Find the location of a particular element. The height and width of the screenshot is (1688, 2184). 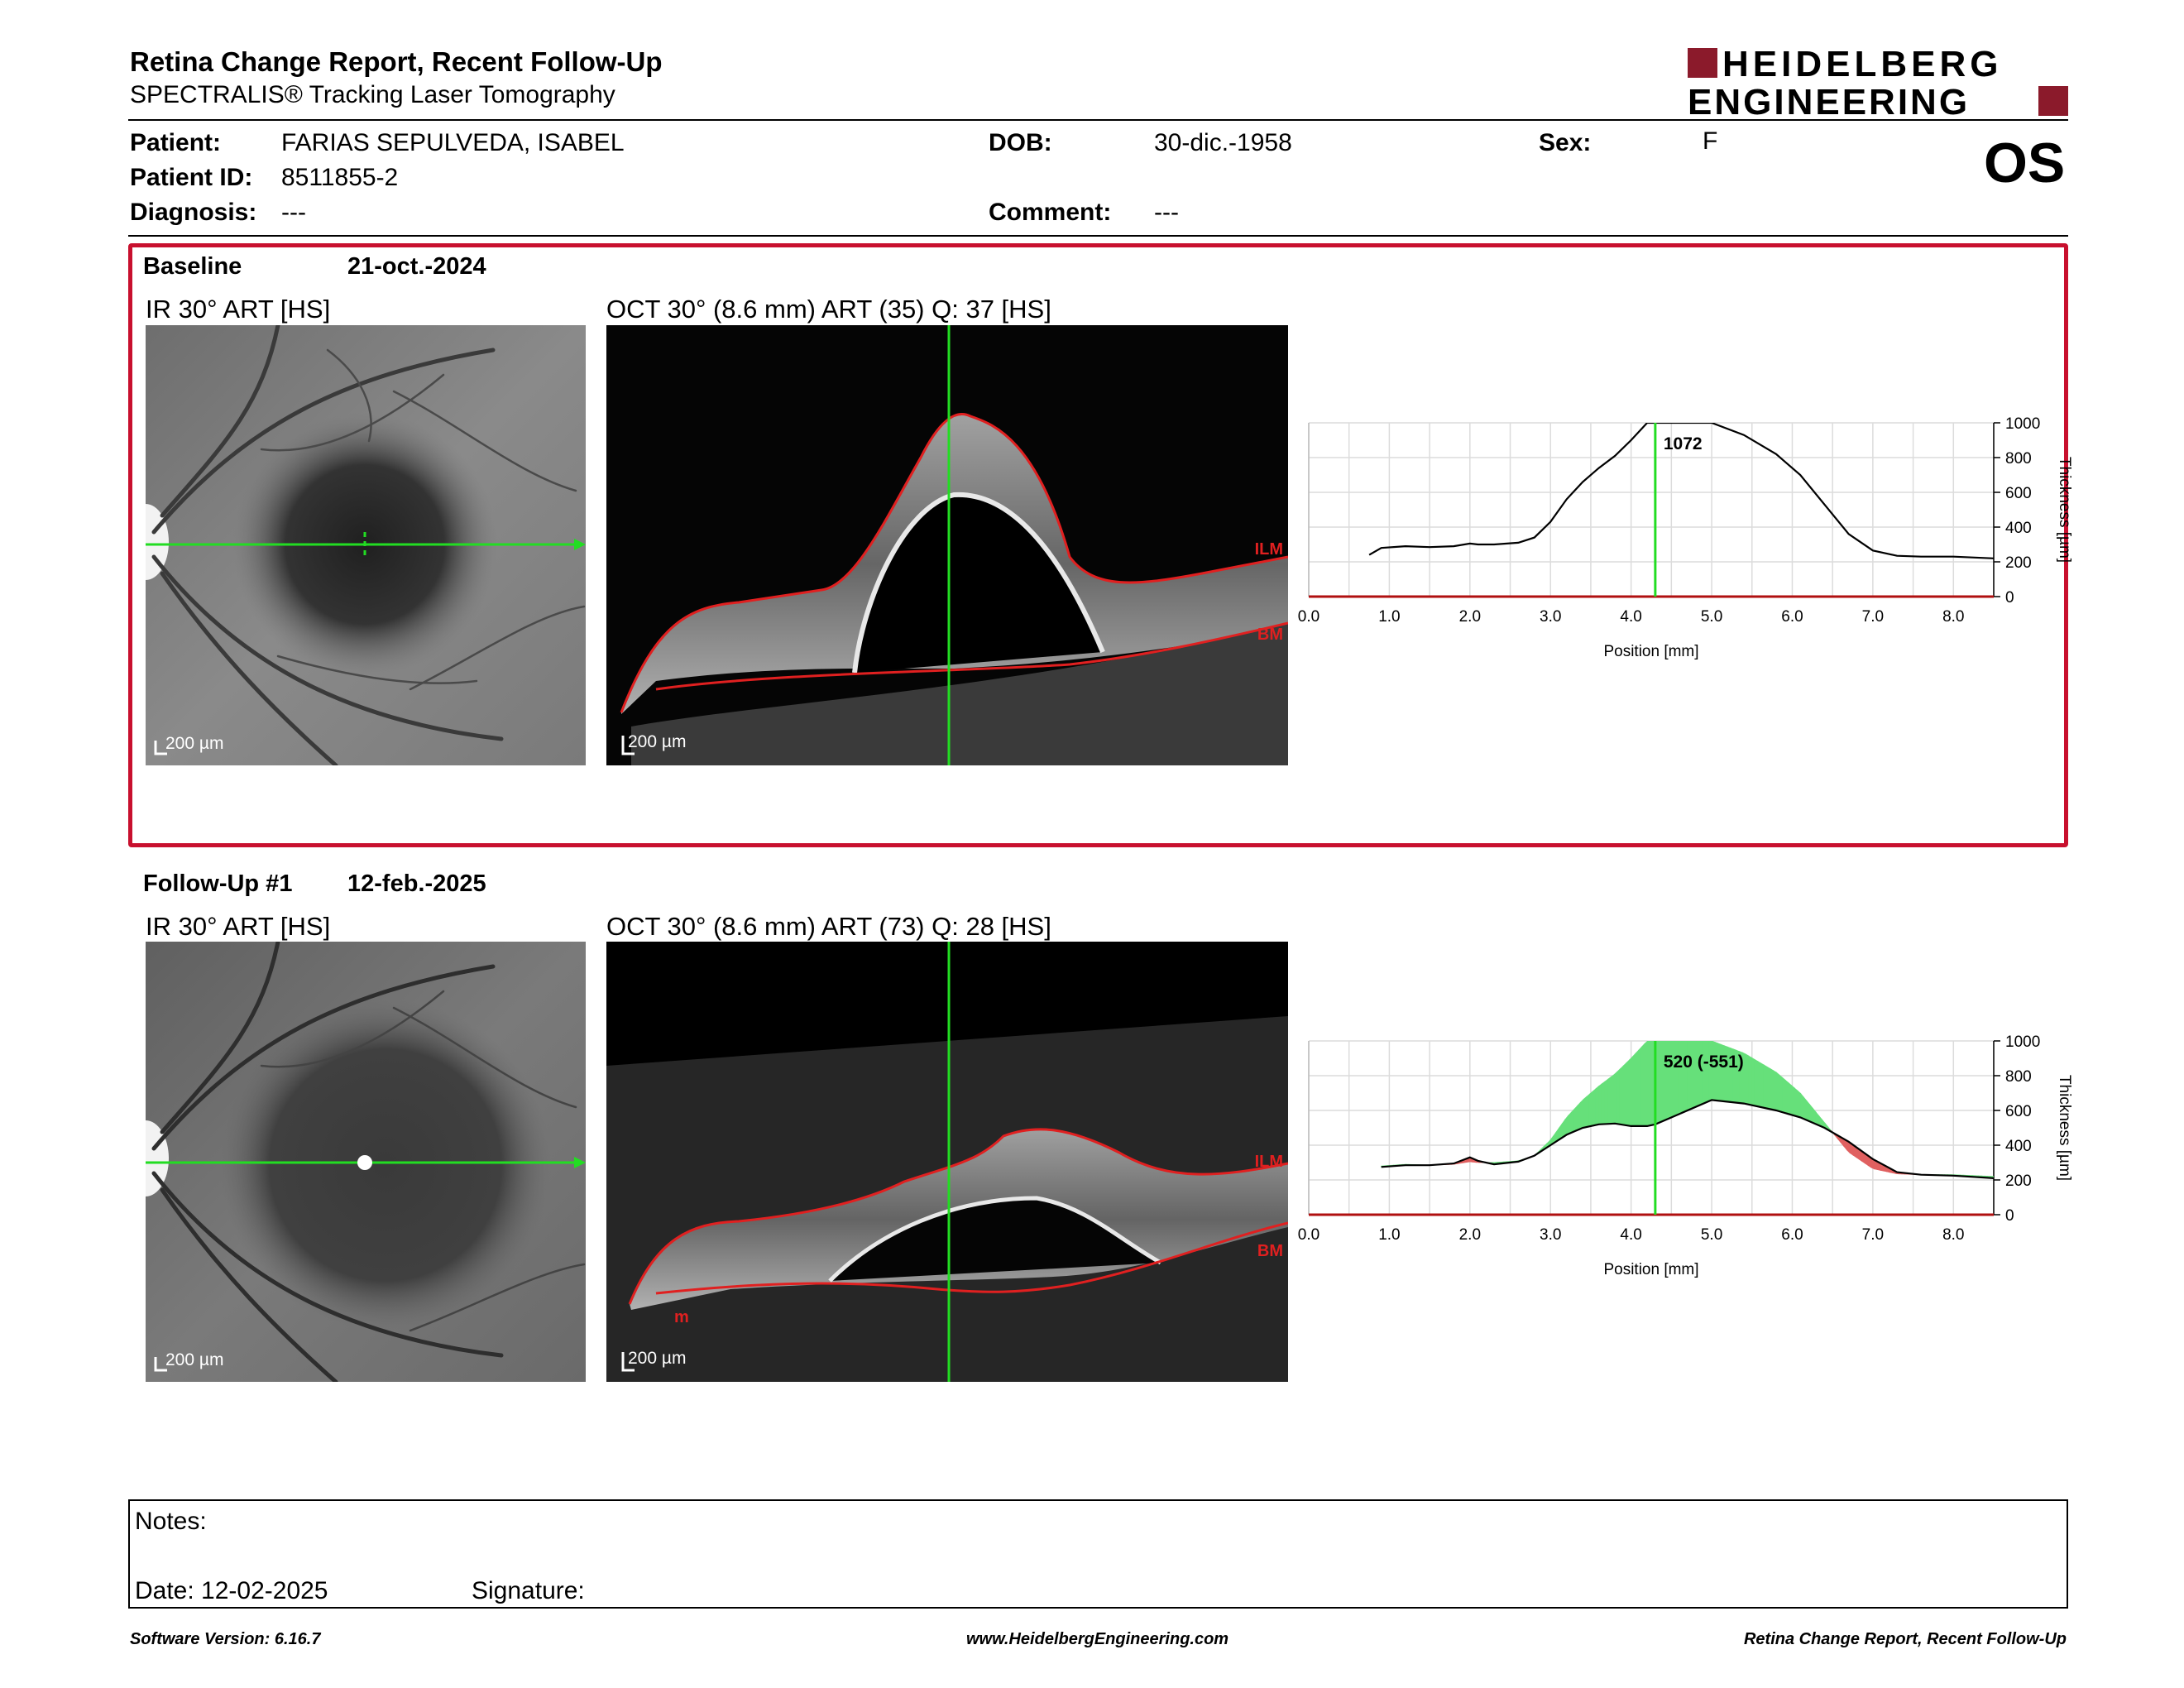

baseline-chart-xtick: 1.0 is located at coordinates (1389, 617).